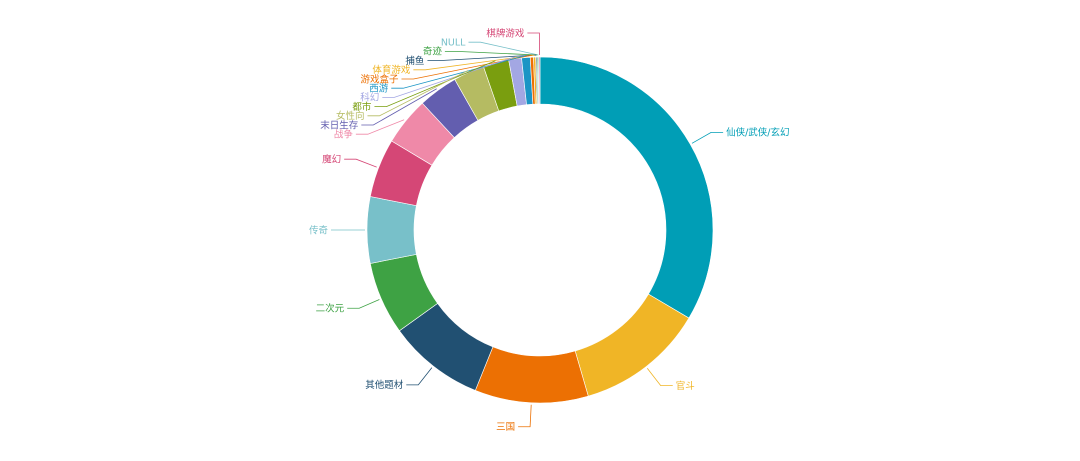  Describe the element at coordinates (319, 230) in the screenshot. I see `slice-label-slice-5: 传奇` at that location.